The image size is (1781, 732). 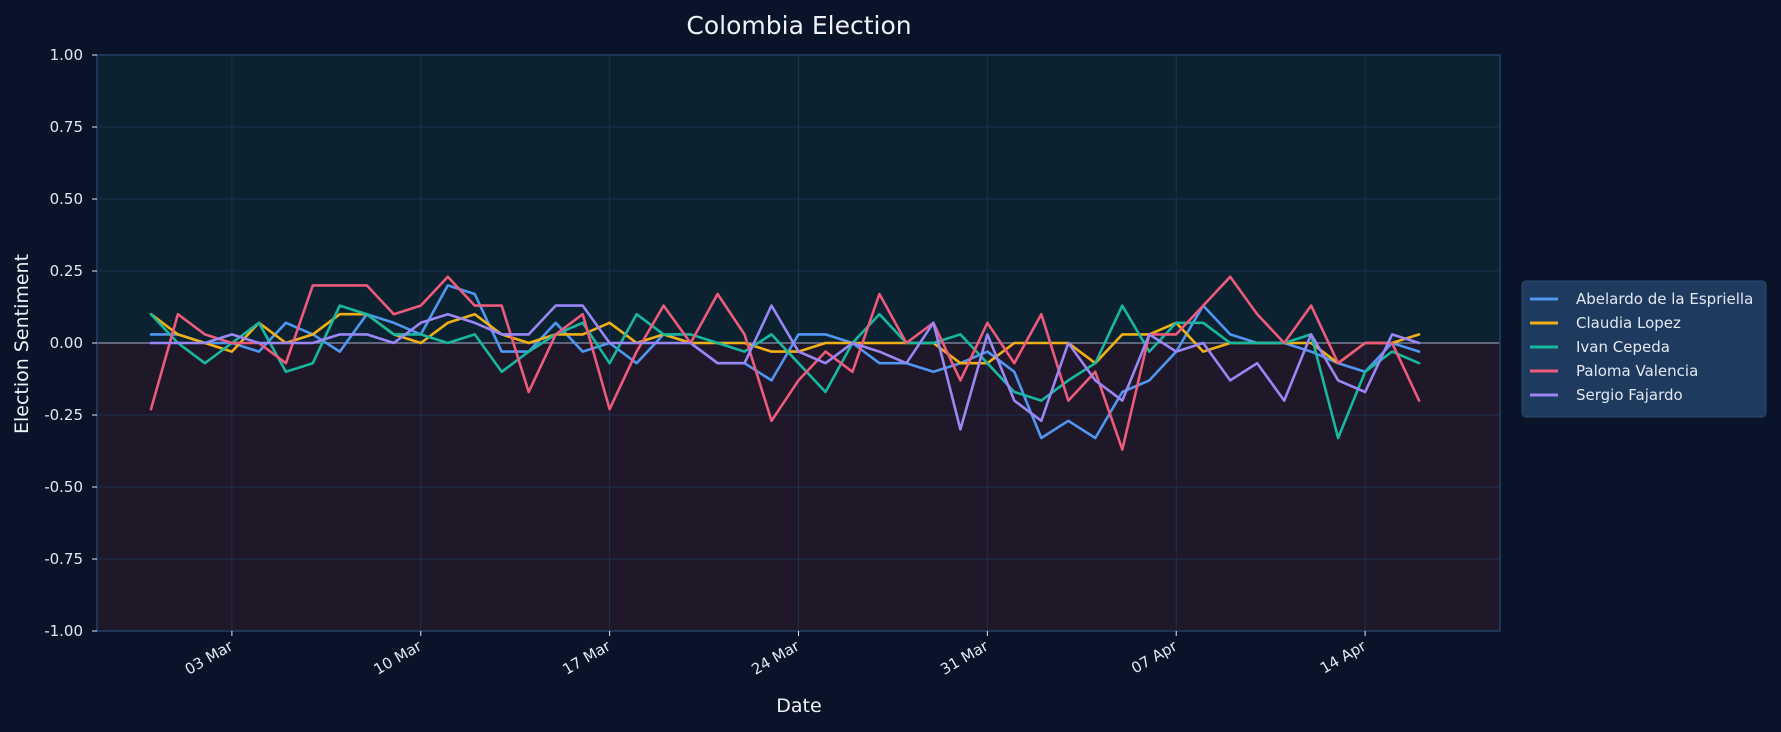 What do you see at coordinates (1628, 323) in the screenshot?
I see `legend-label-claudia-lopez: Claudia Lopez` at bounding box center [1628, 323].